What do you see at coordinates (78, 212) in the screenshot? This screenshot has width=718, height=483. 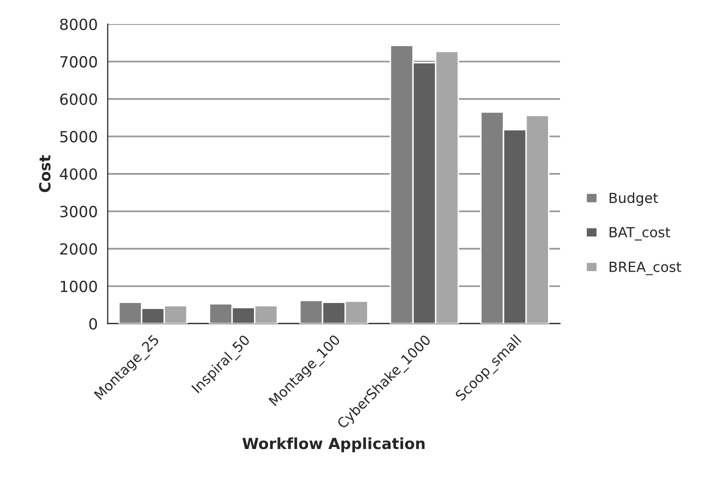 I see `y-tick-label: 3000` at bounding box center [78, 212].